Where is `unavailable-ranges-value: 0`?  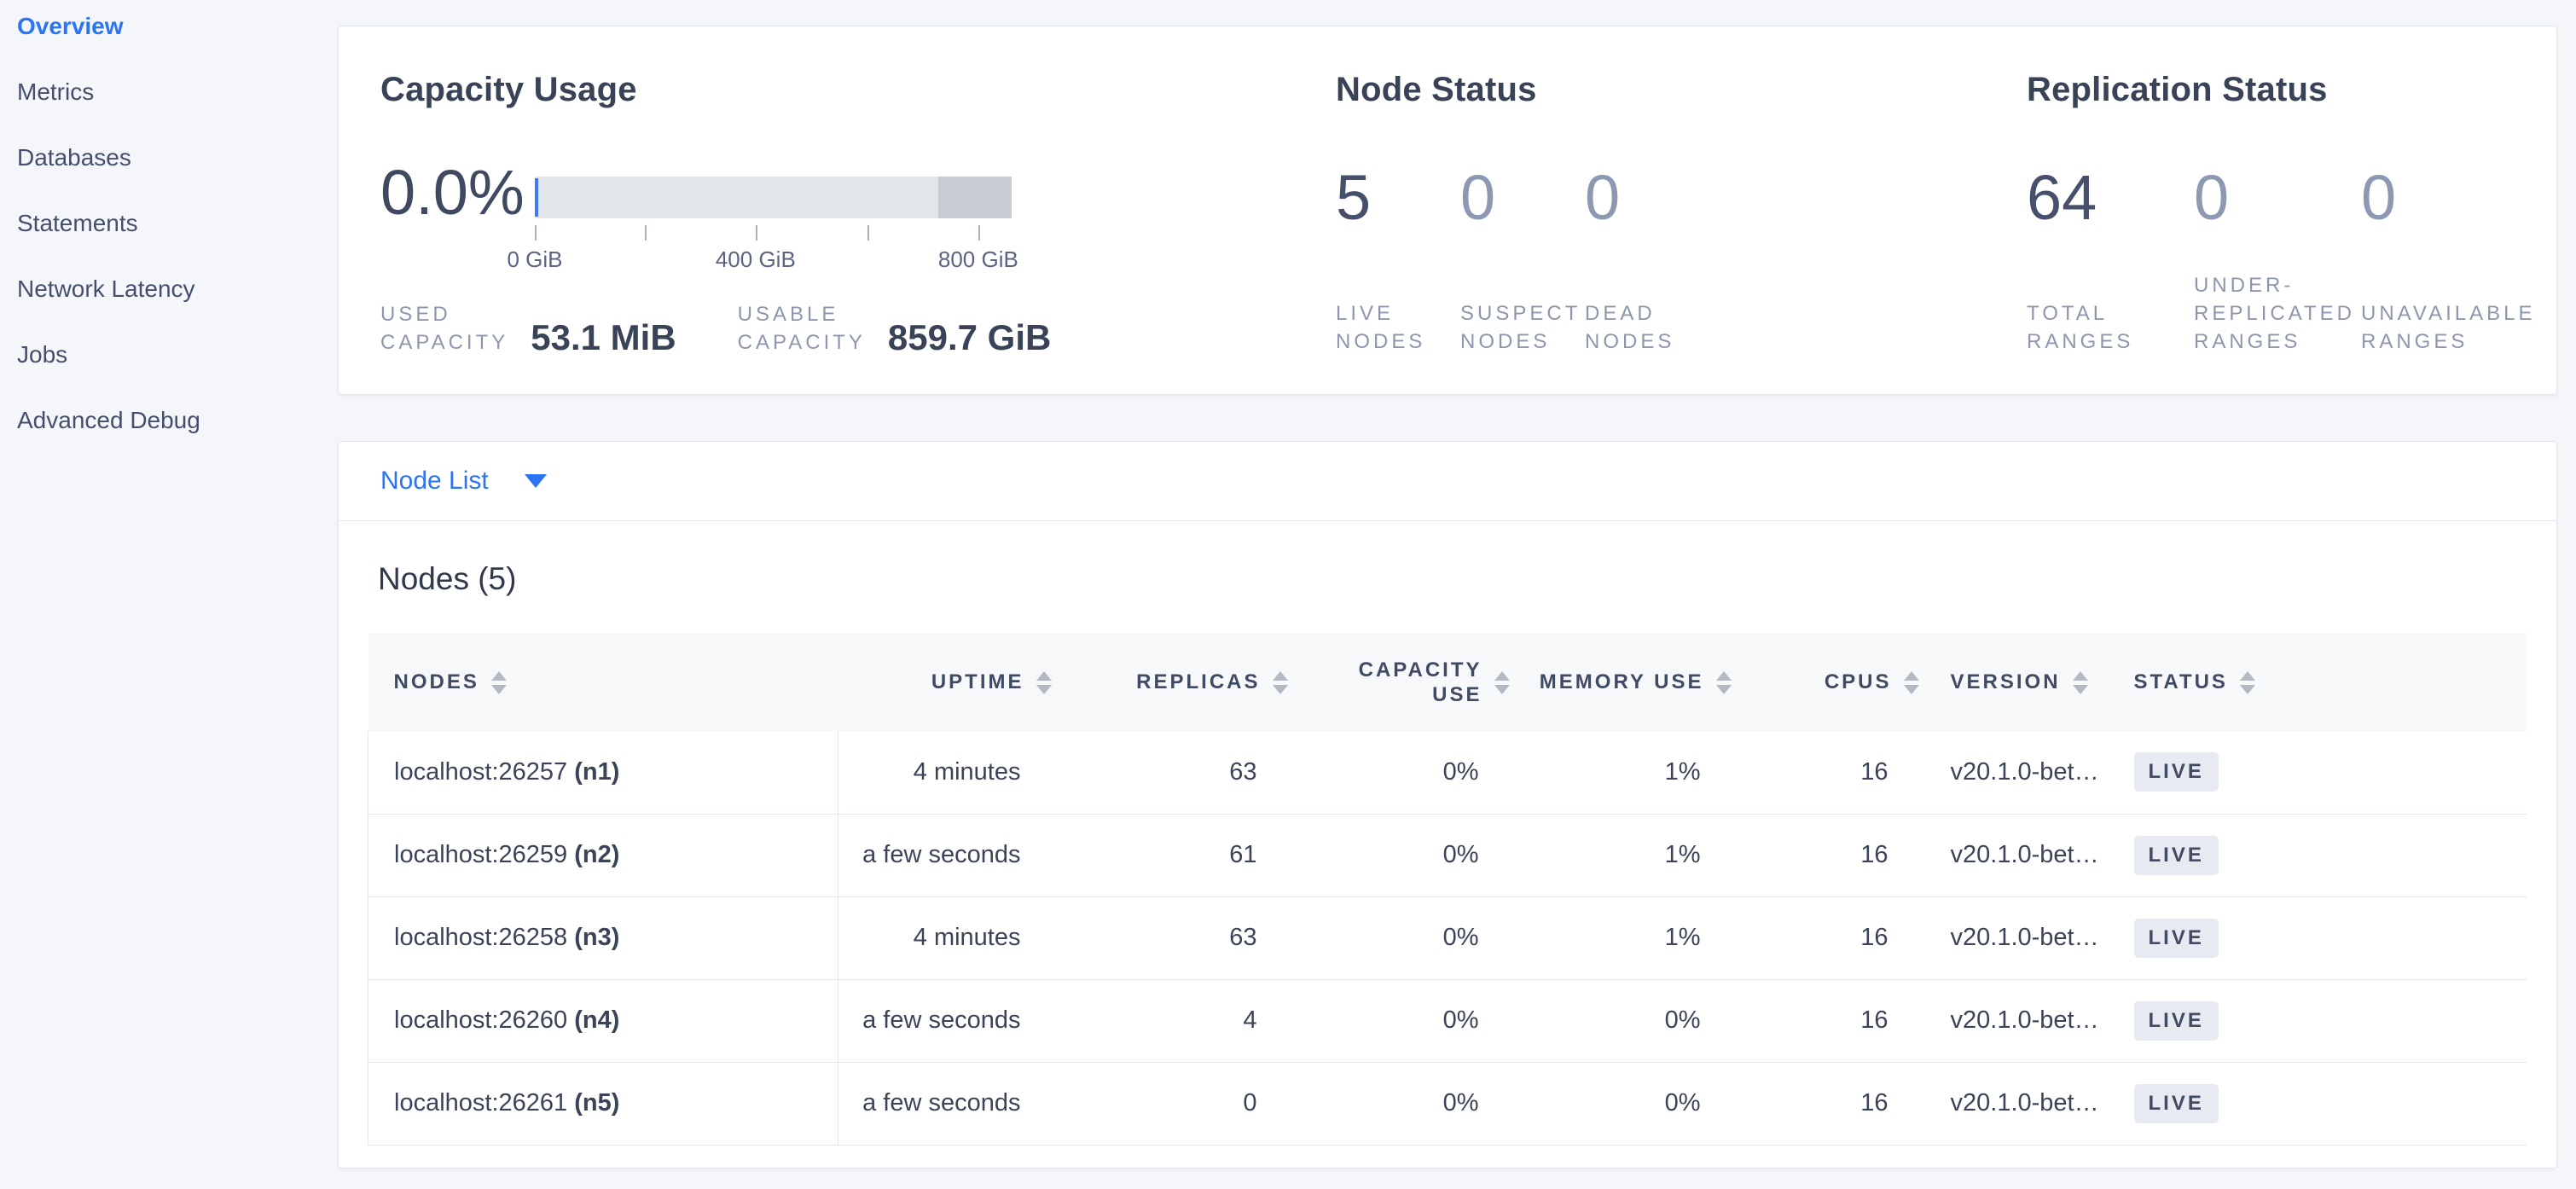 unavailable-ranges-value: 0 is located at coordinates (2379, 197).